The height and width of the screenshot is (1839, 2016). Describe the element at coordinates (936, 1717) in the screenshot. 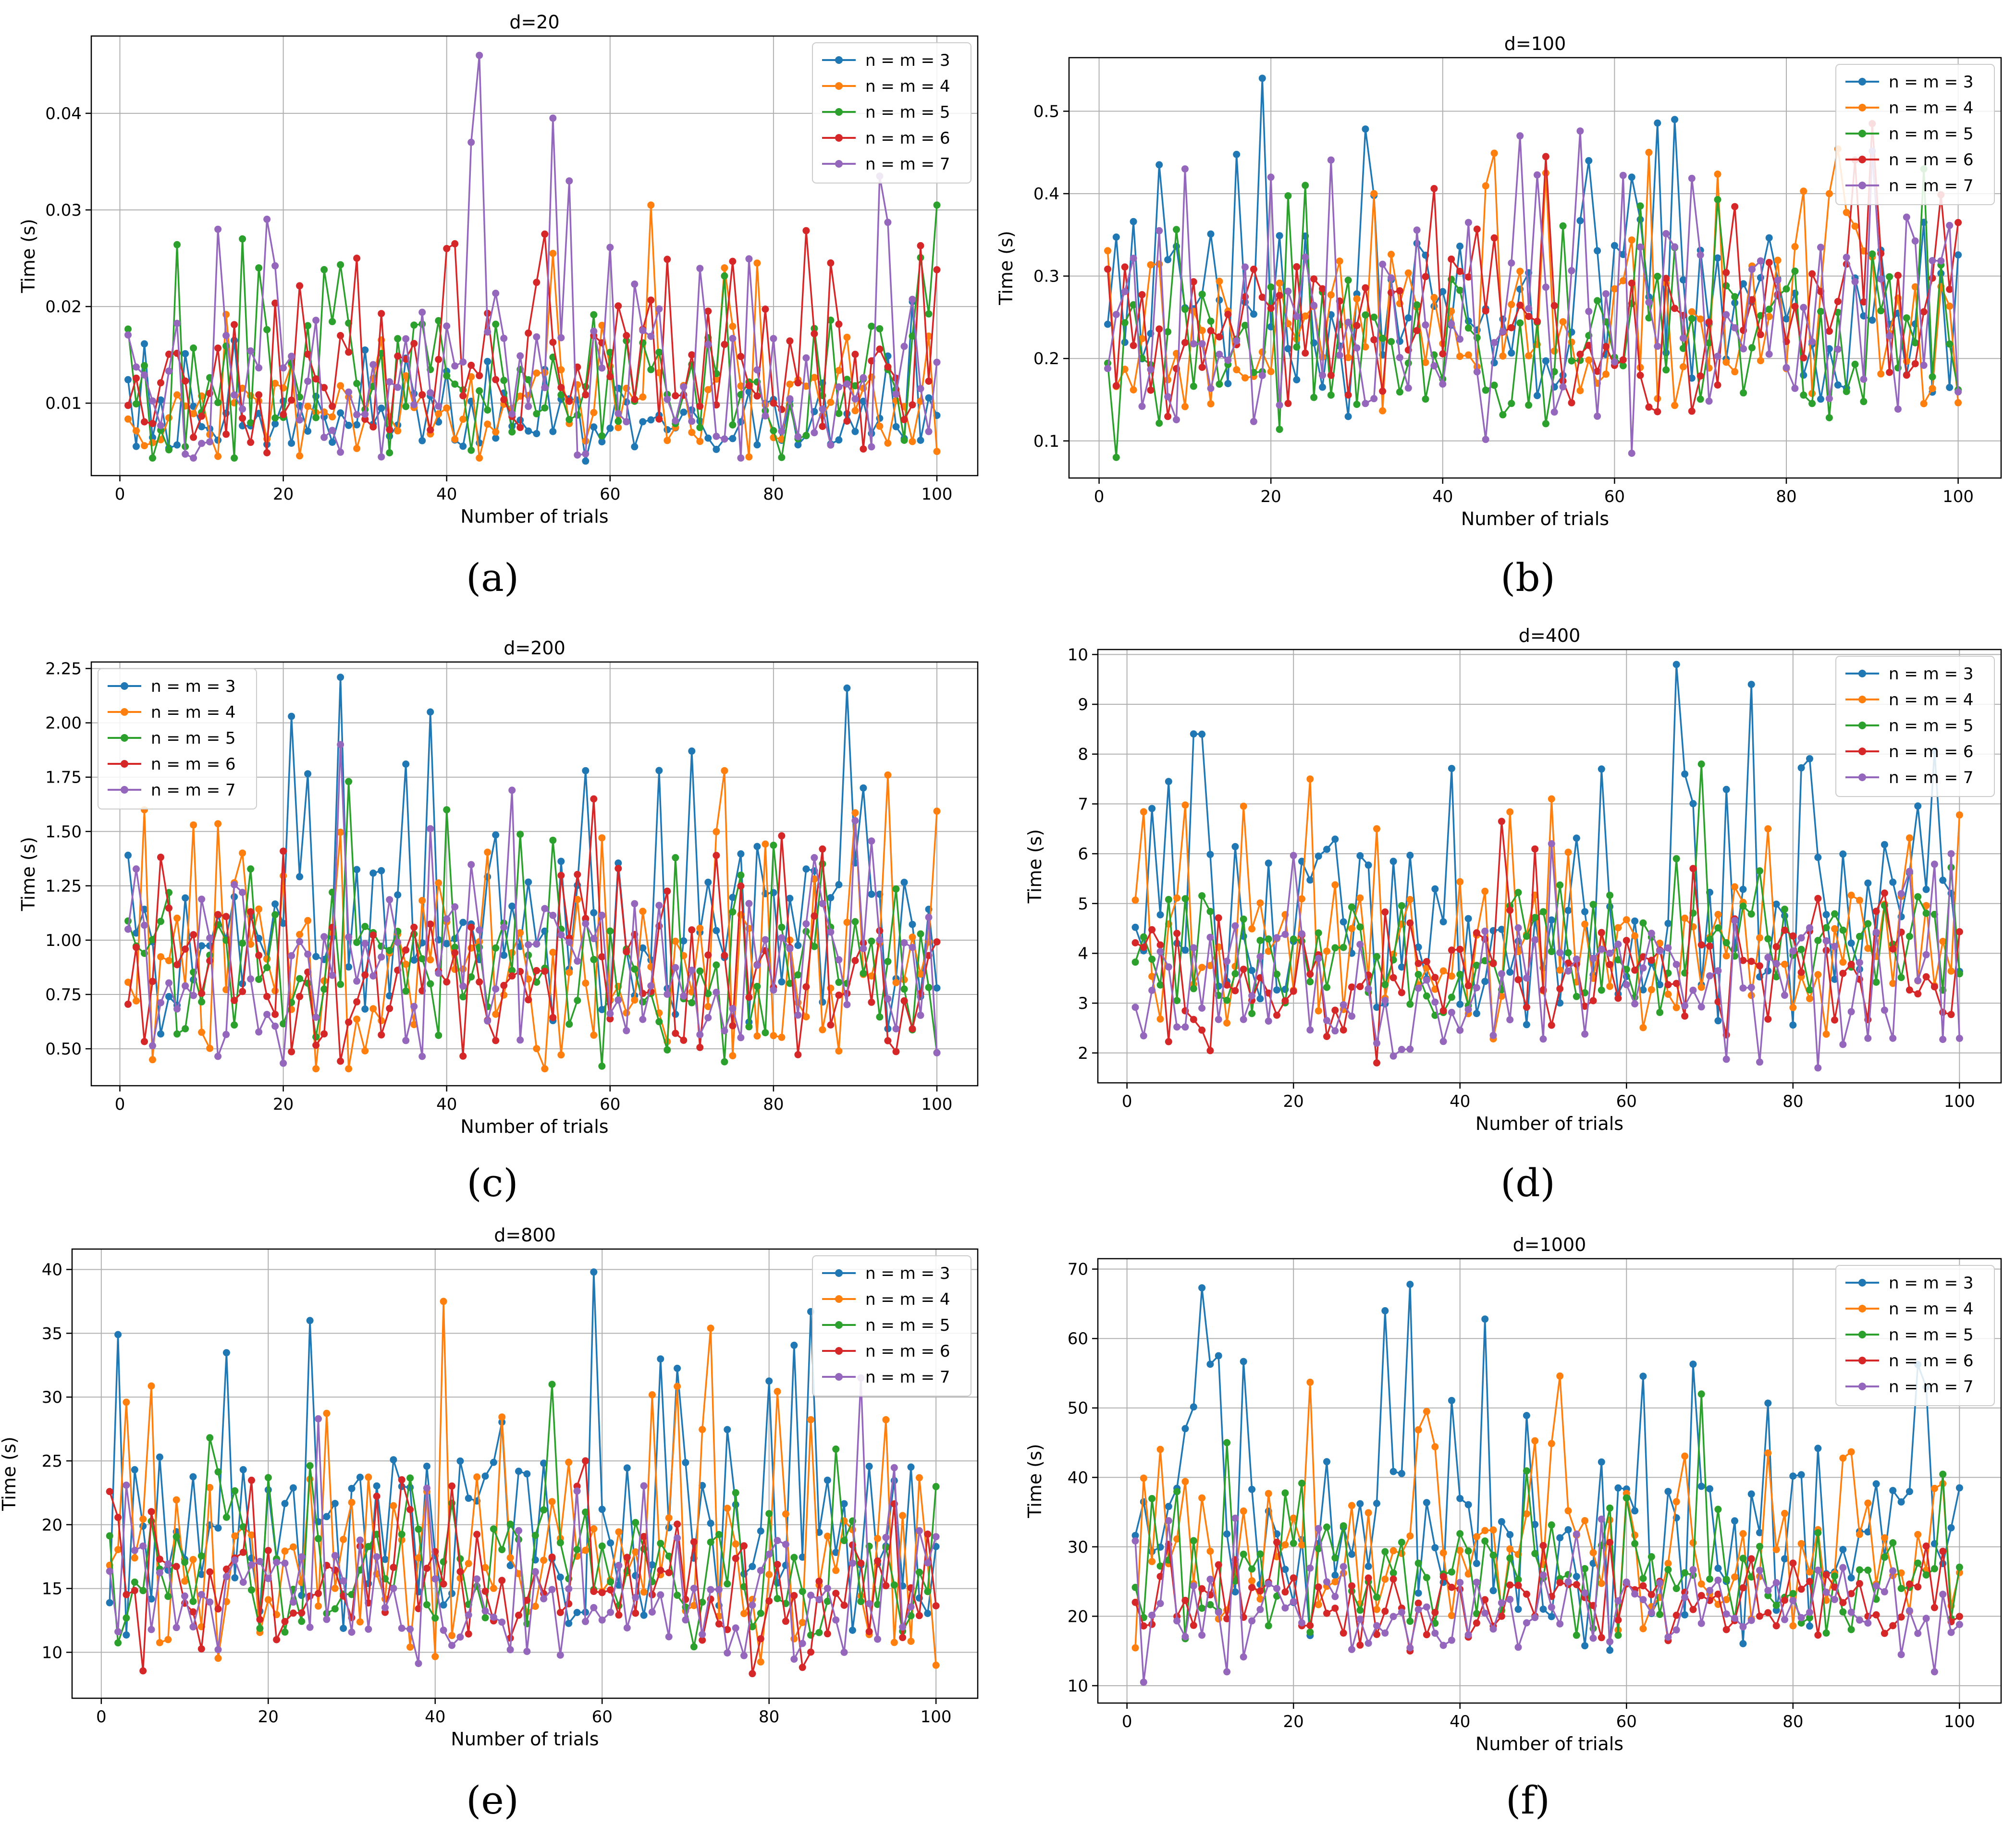

I see `x-tick-label: 100` at that location.